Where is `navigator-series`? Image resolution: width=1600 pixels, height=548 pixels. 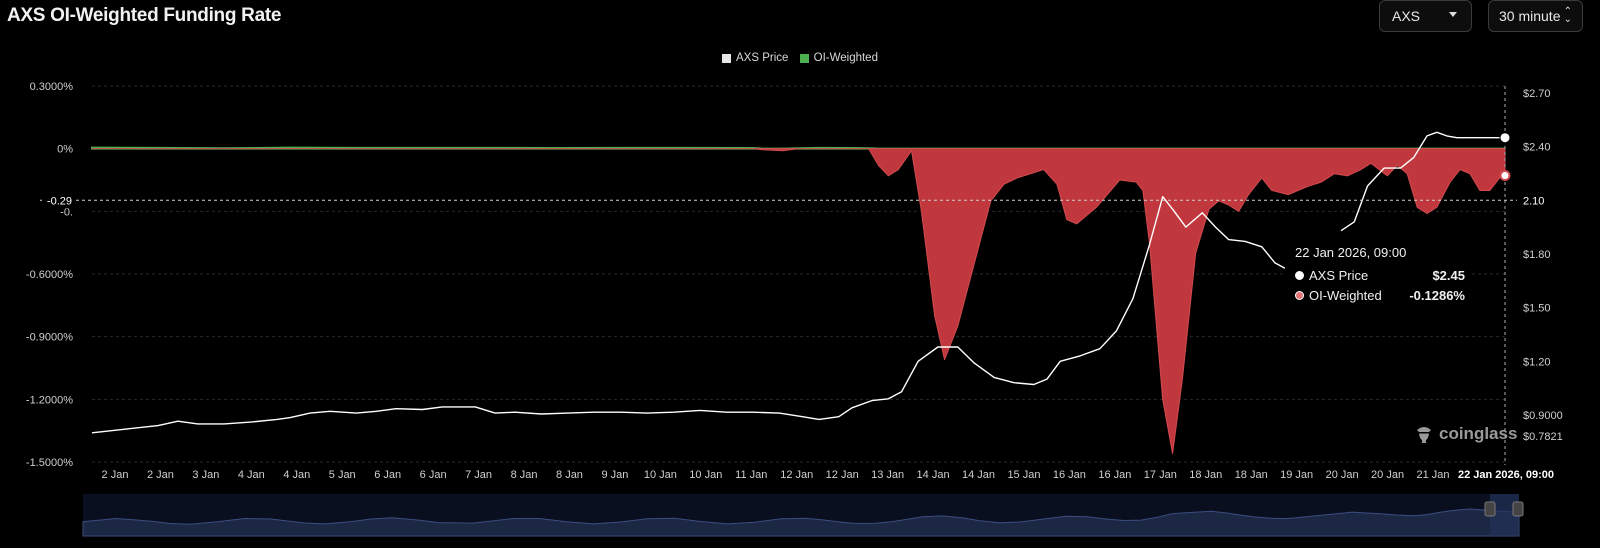
navigator-series is located at coordinates (801, 522).